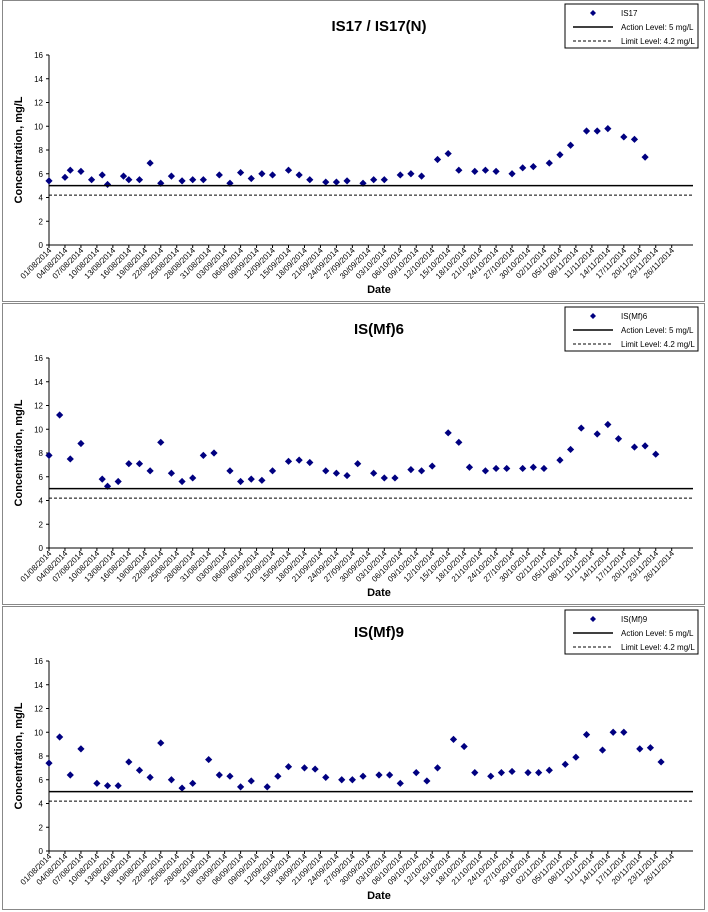 This screenshot has width=708, height=912. What do you see at coordinates (41, 827) in the screenshot?
I see `y-tick-label: 2` at bounding box center [41, 827].